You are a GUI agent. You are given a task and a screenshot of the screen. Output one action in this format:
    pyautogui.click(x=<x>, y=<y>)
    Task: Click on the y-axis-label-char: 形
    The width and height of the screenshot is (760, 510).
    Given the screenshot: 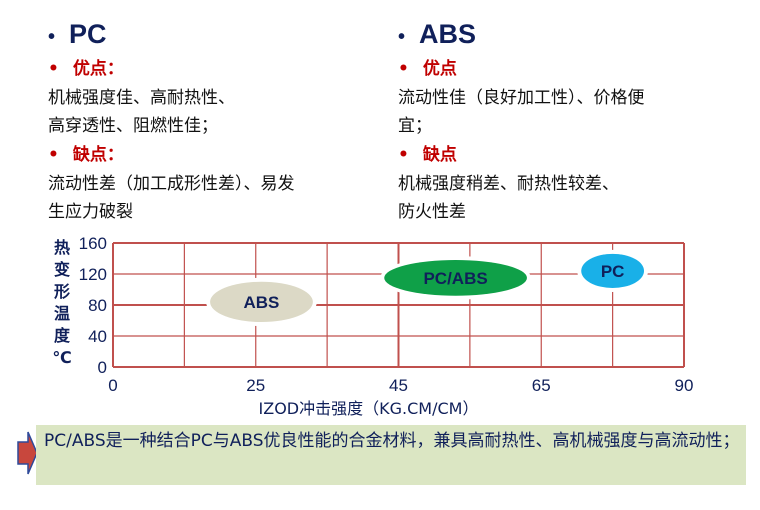 What is the action you would take?
    pyautogui.click(x=62, y=291)
    